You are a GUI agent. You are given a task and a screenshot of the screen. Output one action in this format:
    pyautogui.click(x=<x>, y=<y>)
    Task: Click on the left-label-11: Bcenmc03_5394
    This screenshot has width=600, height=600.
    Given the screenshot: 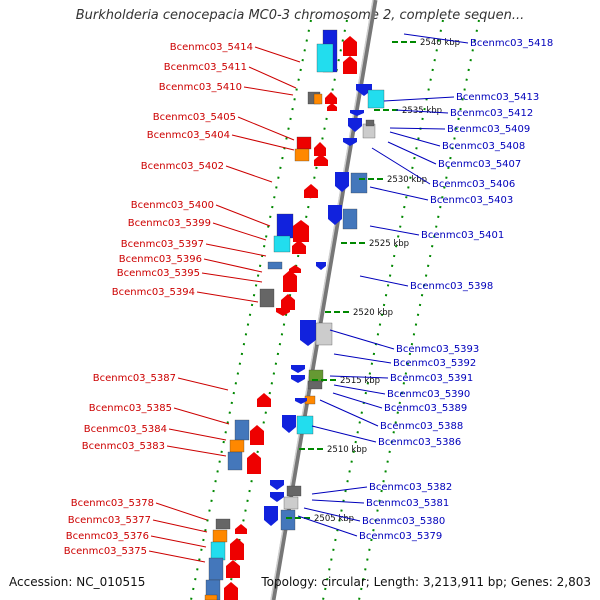 What is the action you would take?
    pyautogui.click(x=153, y=292)
    